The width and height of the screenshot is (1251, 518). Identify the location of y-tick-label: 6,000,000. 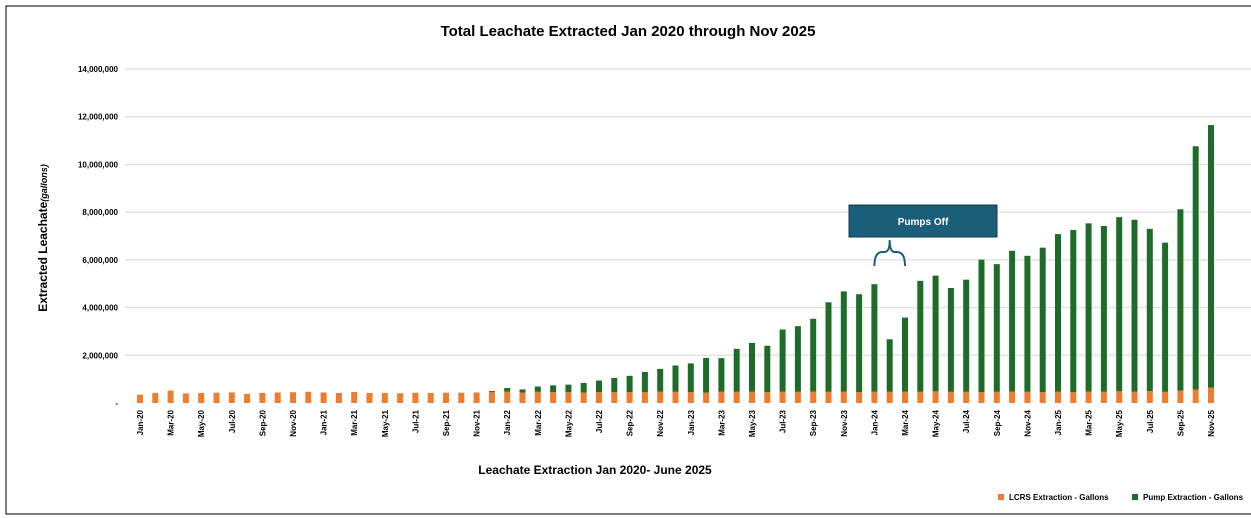
(100, 260).